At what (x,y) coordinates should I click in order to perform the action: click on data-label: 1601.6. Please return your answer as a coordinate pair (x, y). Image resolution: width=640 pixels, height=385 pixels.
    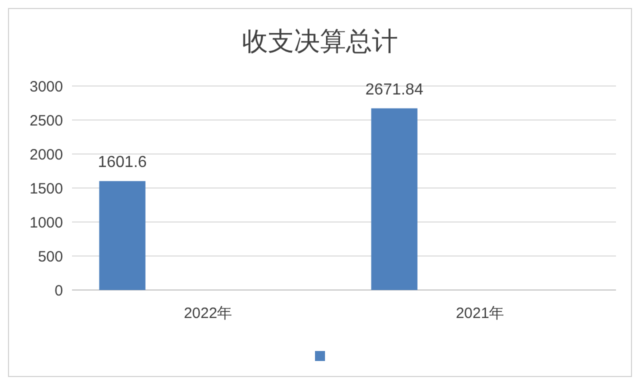
    Looking at the image, I should click on (122, 163).